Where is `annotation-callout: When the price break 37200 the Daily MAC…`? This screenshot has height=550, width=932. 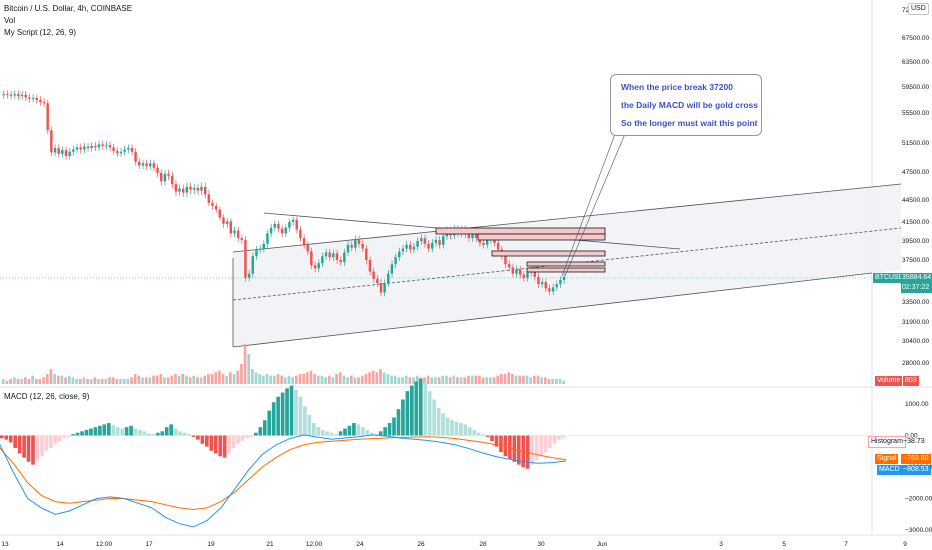
annotation-callout: When the price break 37200 the Daily MAC… is located at coordinates (686, 105).